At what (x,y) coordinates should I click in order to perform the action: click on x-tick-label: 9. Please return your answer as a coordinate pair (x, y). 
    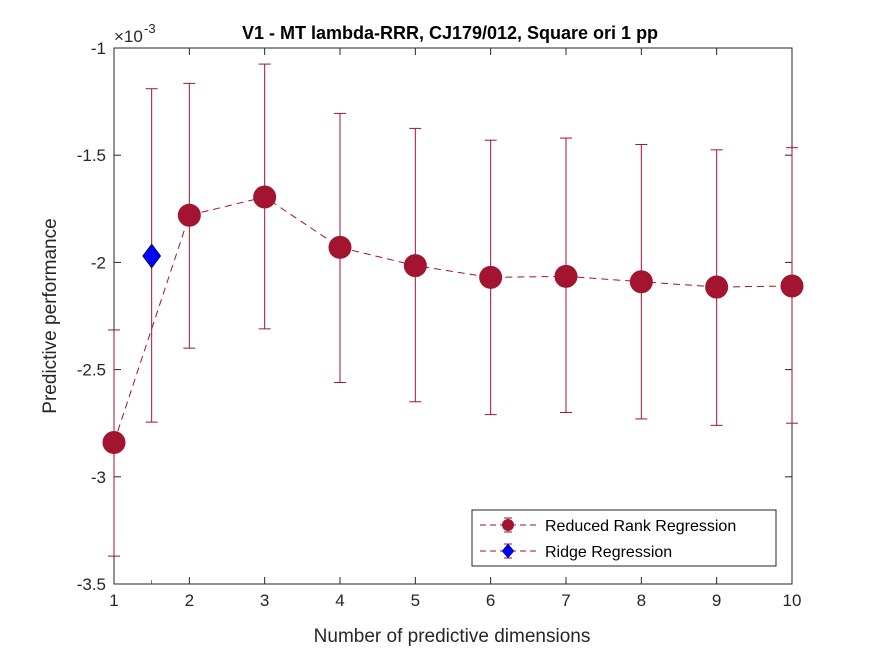
    Looking at the image, I should click on (716, 600).